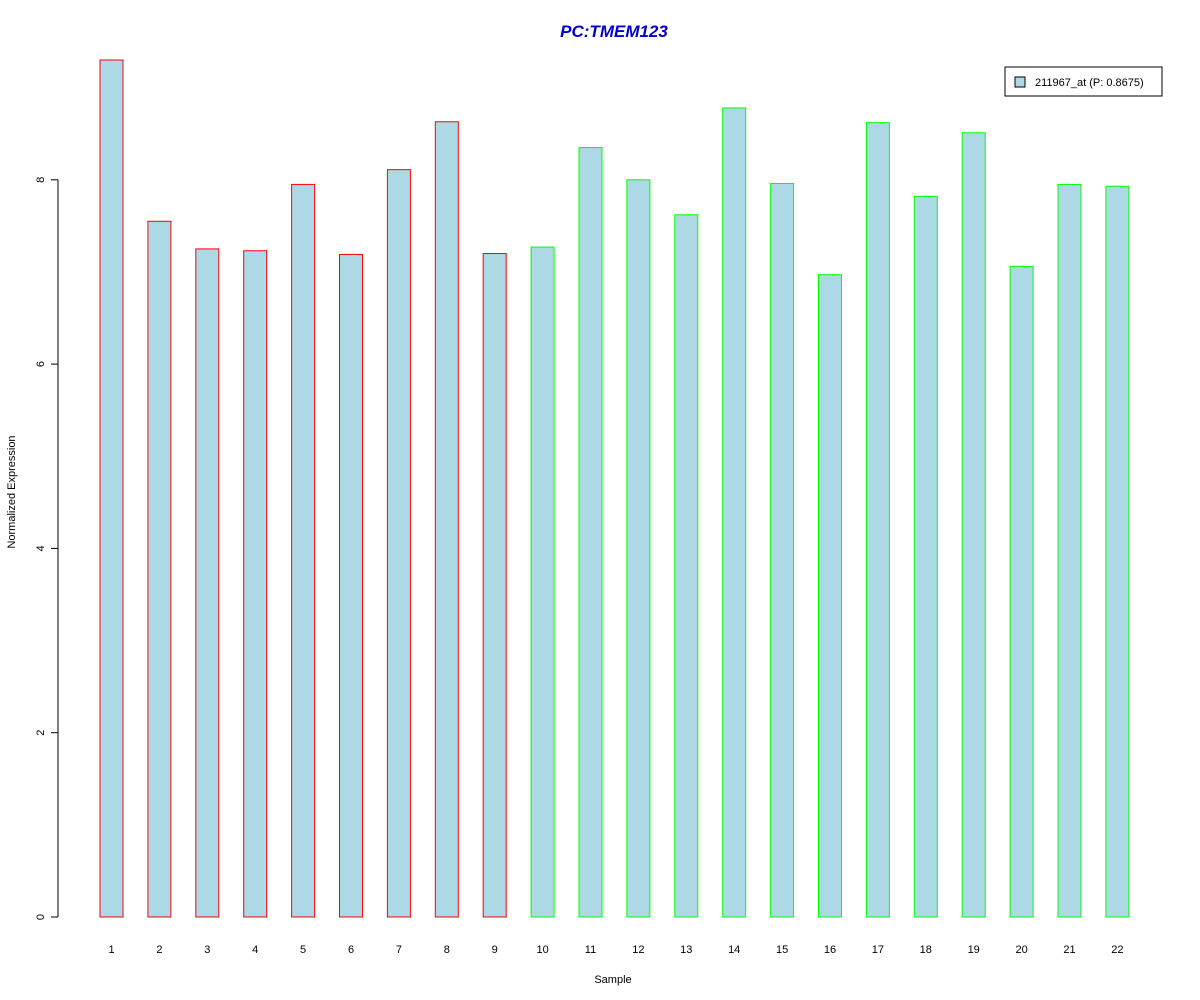 This screenshot has width=1200, height=1000. I want to click on x-tick-label: 11, so click(590, 950).